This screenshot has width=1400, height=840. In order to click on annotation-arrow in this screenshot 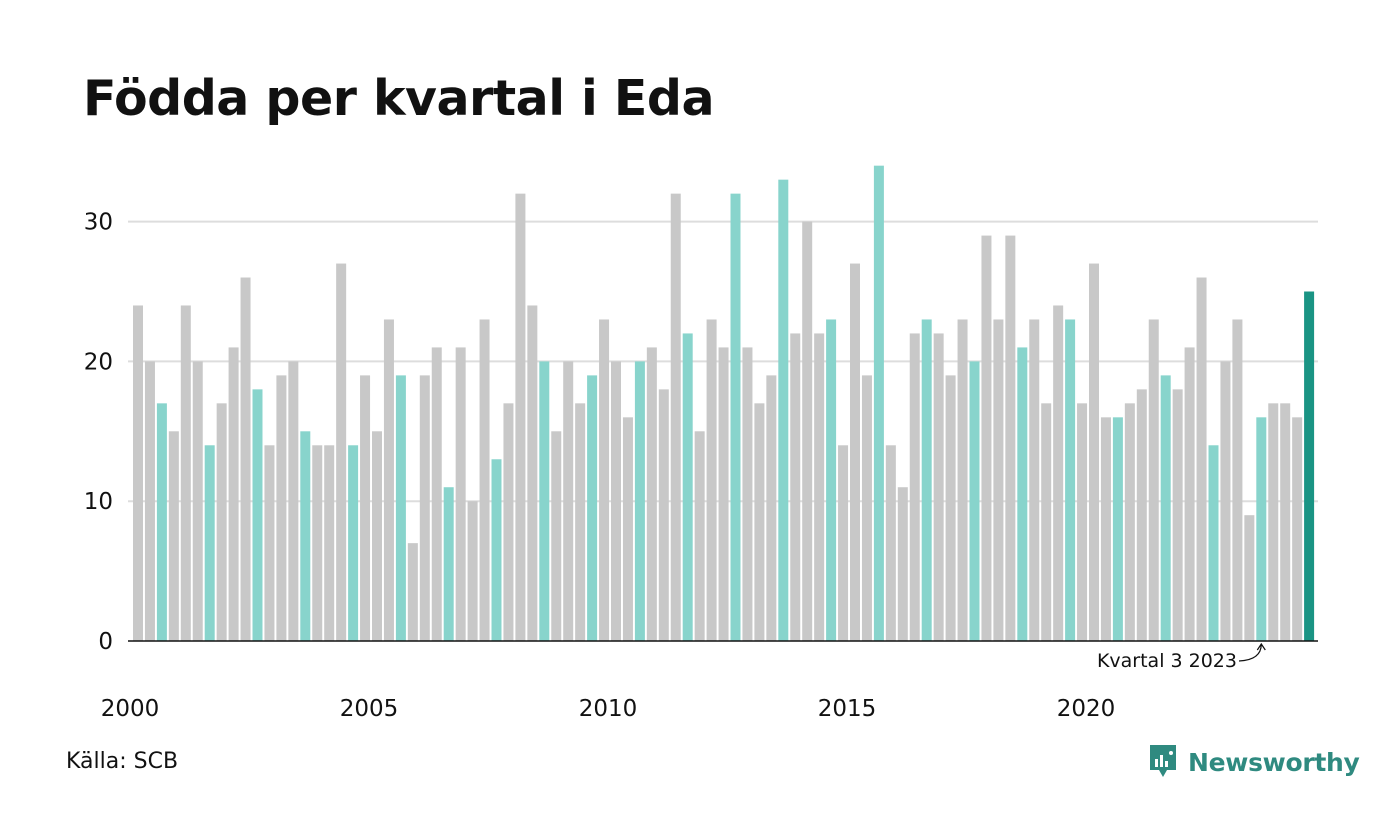, I will do `click(1252, 652)`.